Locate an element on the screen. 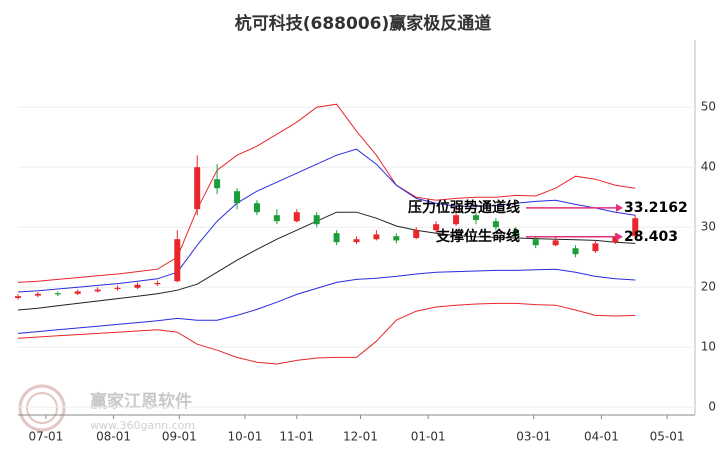  watermark-logo is located at coordinates (42, 408).